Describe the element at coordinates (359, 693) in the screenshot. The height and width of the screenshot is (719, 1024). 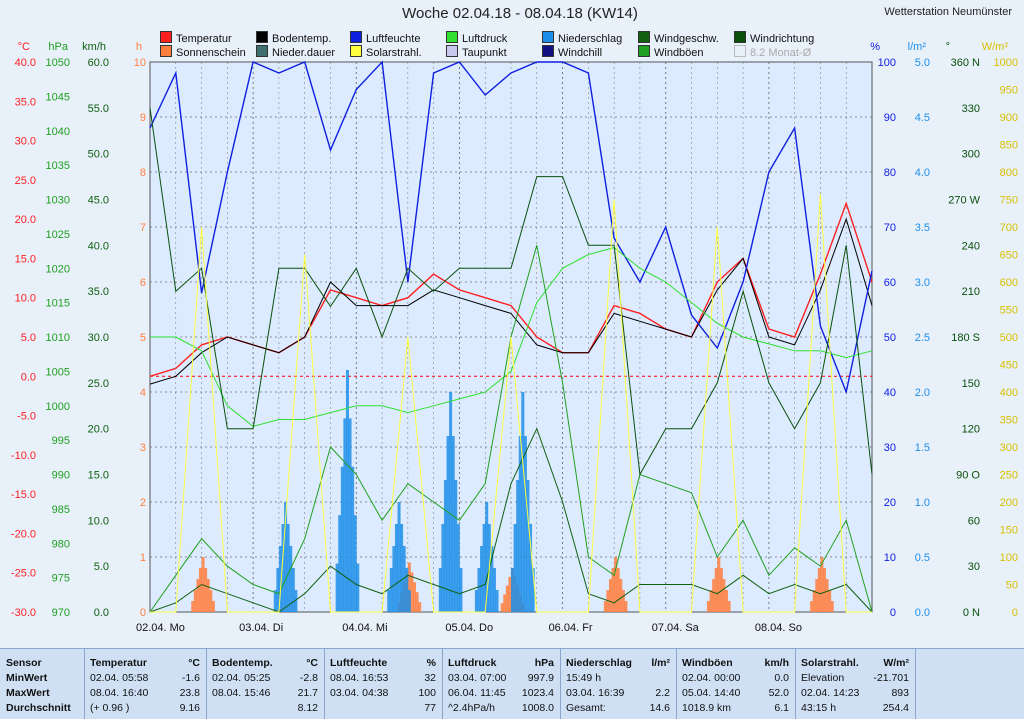
I see `stats-max_t: 03.04. 04:38` at that location.